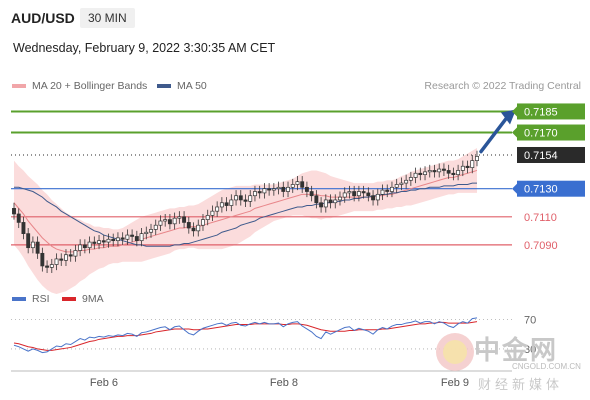 This screenshot has height=400, width=590. I want to click on ma20-legend: MA 20 + Bollinger Bands, so click(79, 86).